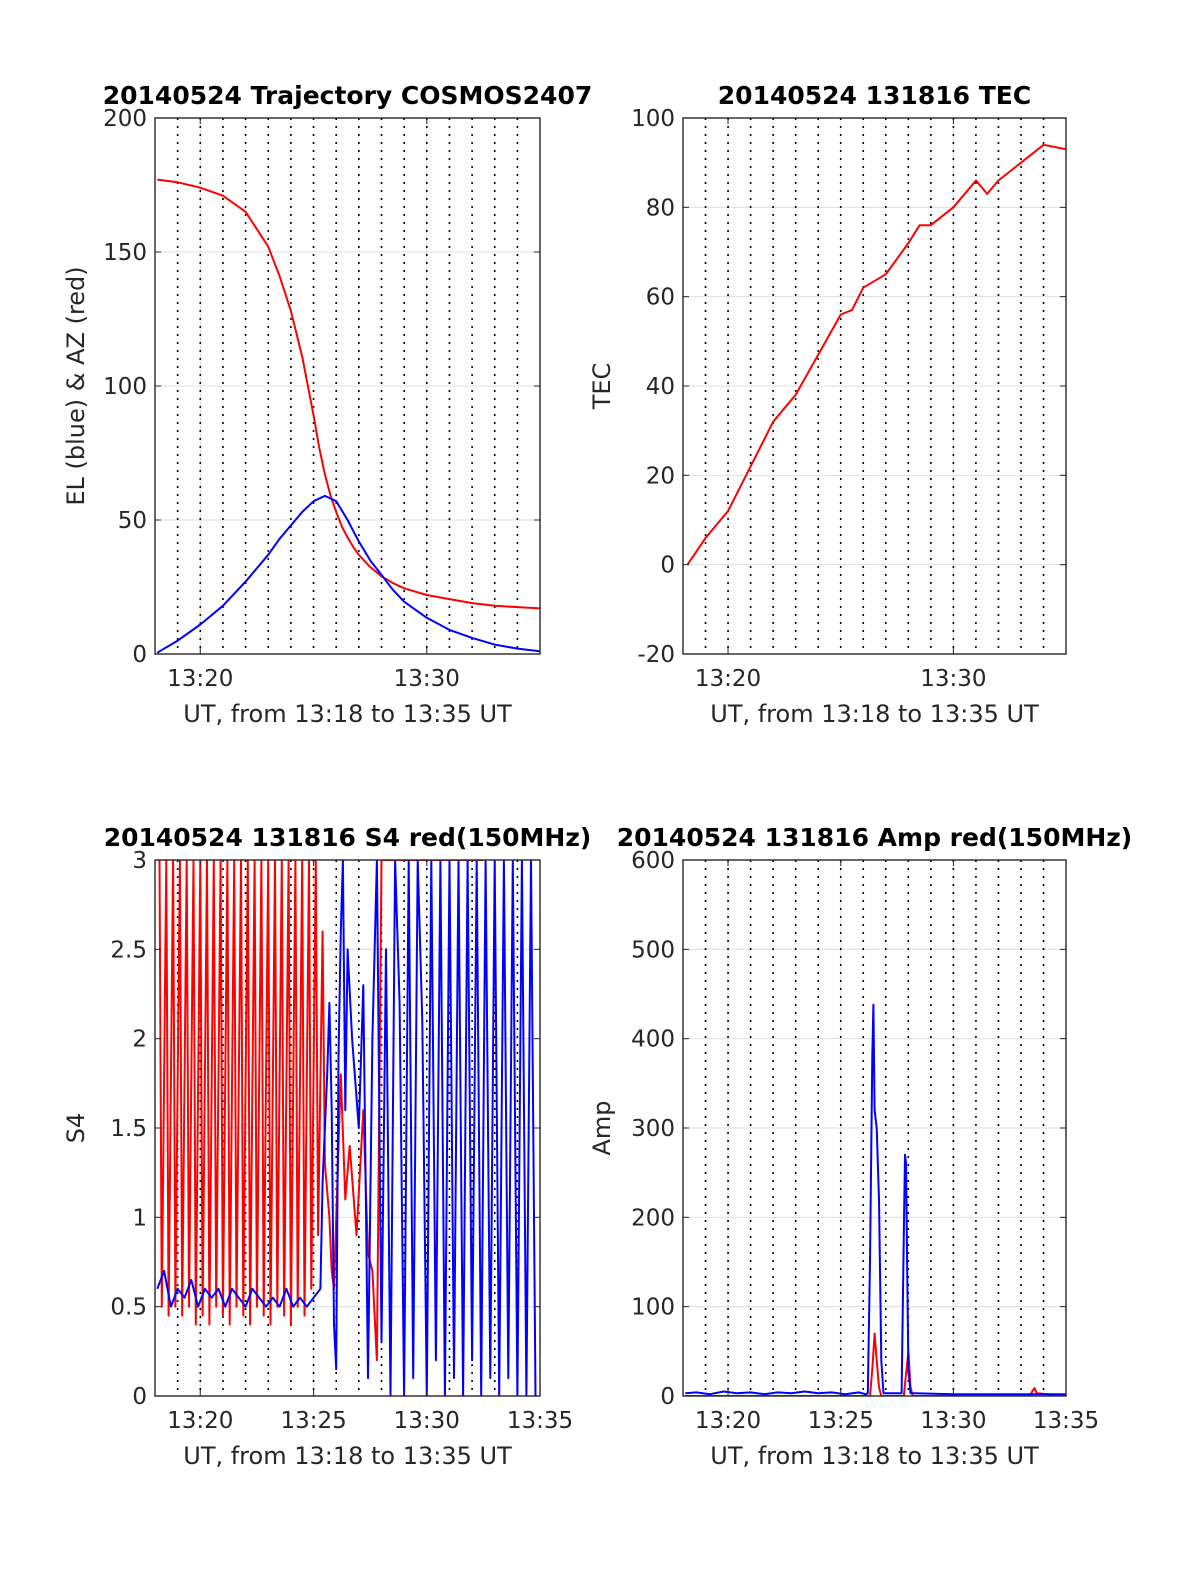  I want to click on chart-title: 20140524 Trajectory COSMOS2407, so click(348, 95).